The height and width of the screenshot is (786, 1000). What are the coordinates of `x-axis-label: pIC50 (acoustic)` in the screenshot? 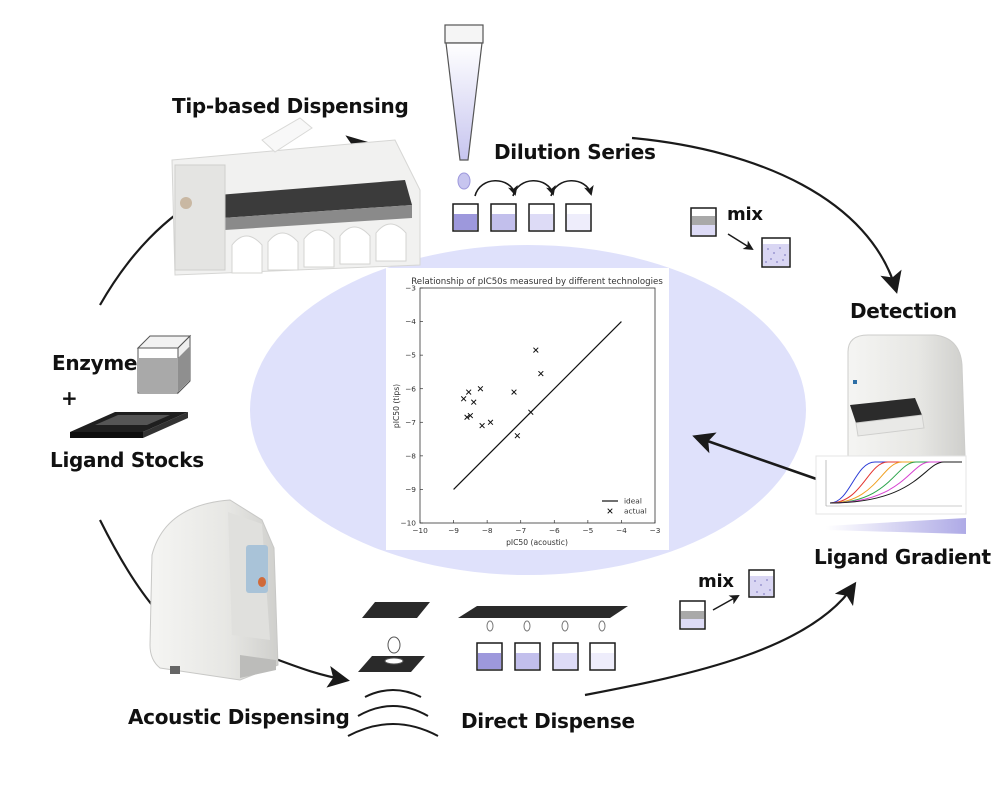 It's located at (537, 542).